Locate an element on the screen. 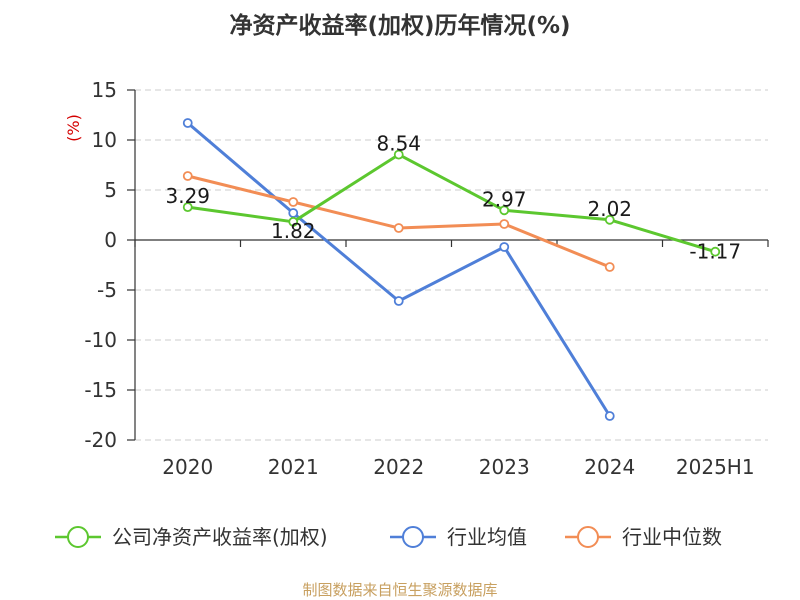 This screenshot has width=800, height=600. x-tick-label: 2021 is located at coordinates (293, 467).